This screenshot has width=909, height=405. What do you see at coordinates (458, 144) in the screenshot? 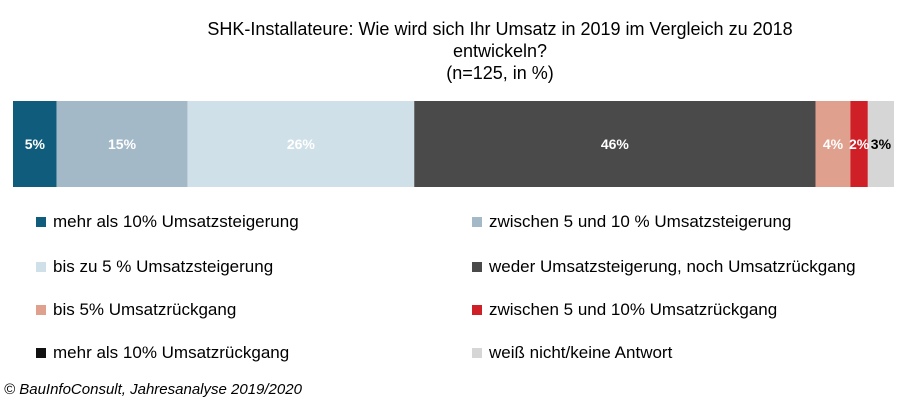
I see `bar-labels: 5% 15% 26% 46% 4% 2% 3%` at bounding box center [458, 144].